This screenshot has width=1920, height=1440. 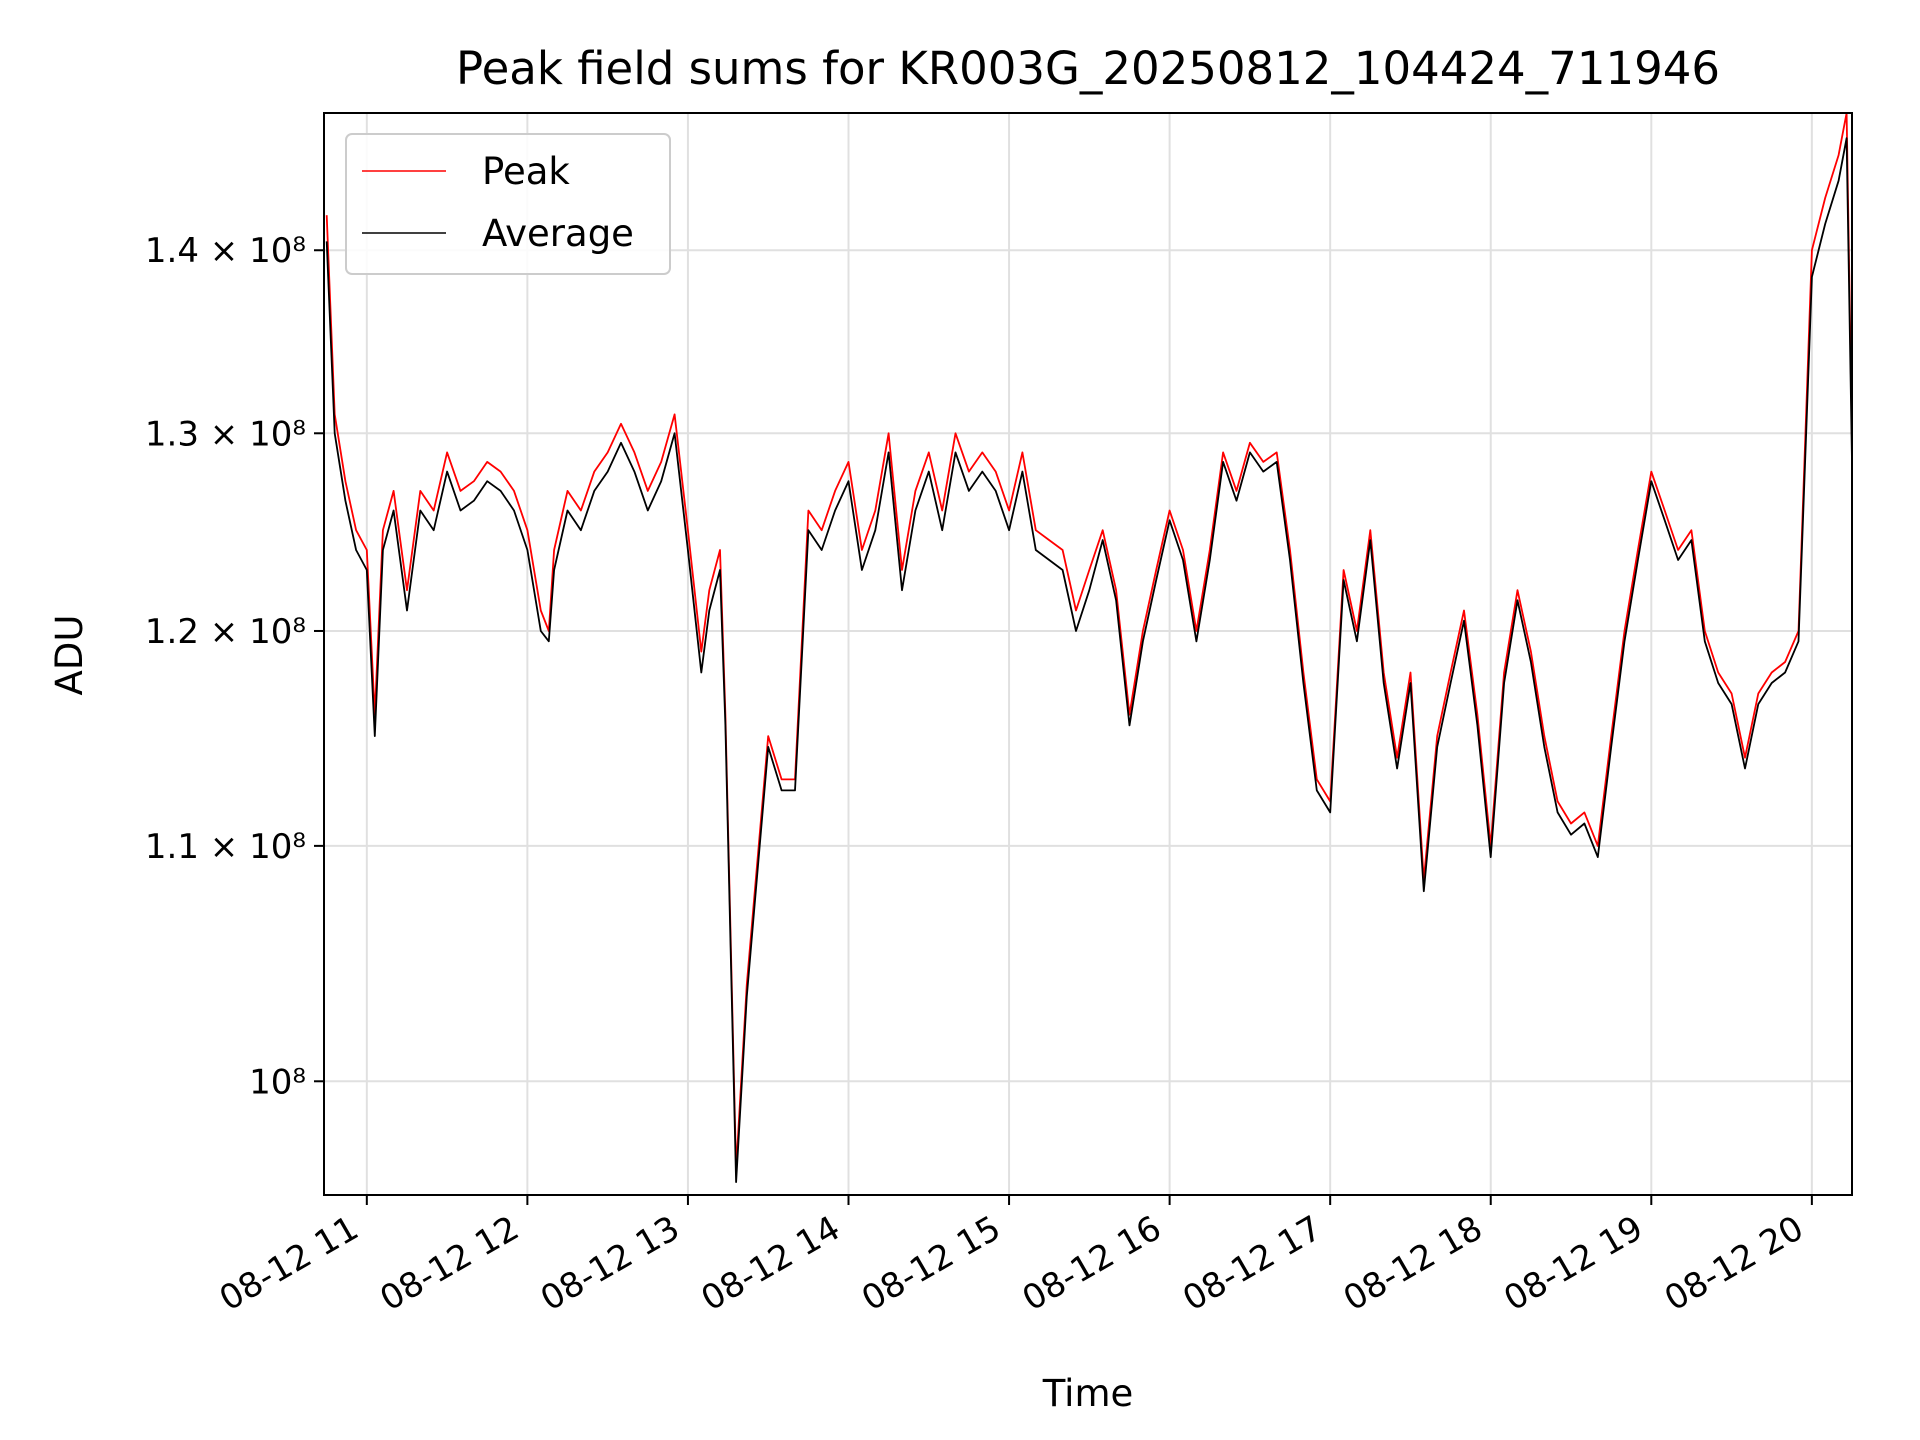 What do you see at coordinates (225, 847) in the screenshot?
I see `y-tick-label: 1.1 × 10⁸` at bounding box center [225, 847].